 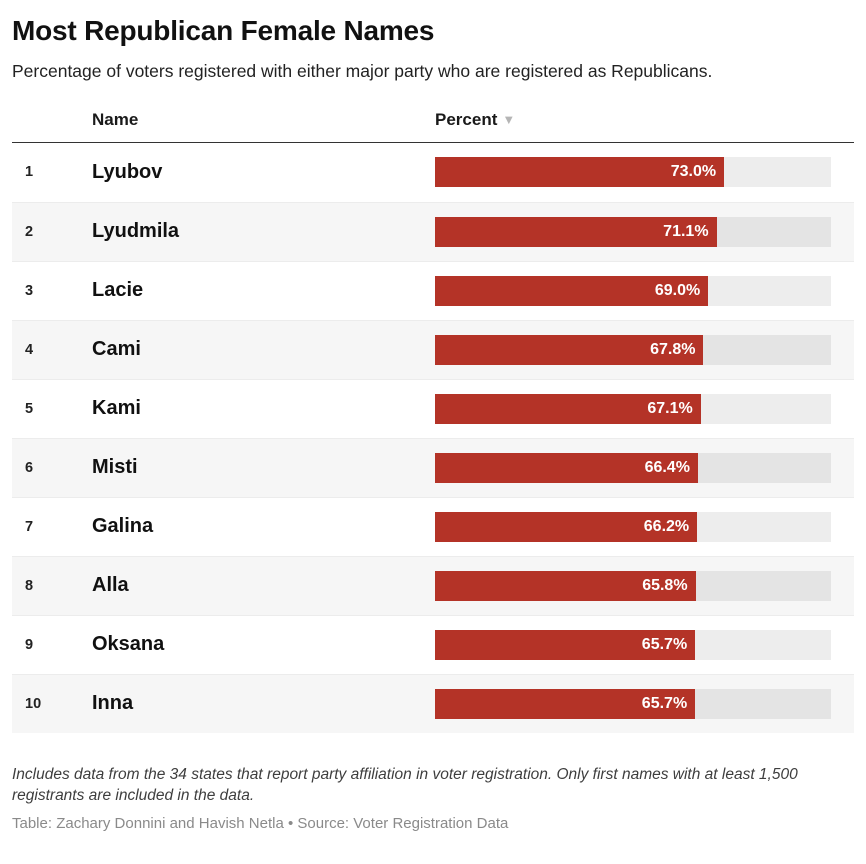 What do you see at coordinates (677, 290) in the screenshot?
I see `percent-value-label: 69.0%` at bounding box center [677, 290].